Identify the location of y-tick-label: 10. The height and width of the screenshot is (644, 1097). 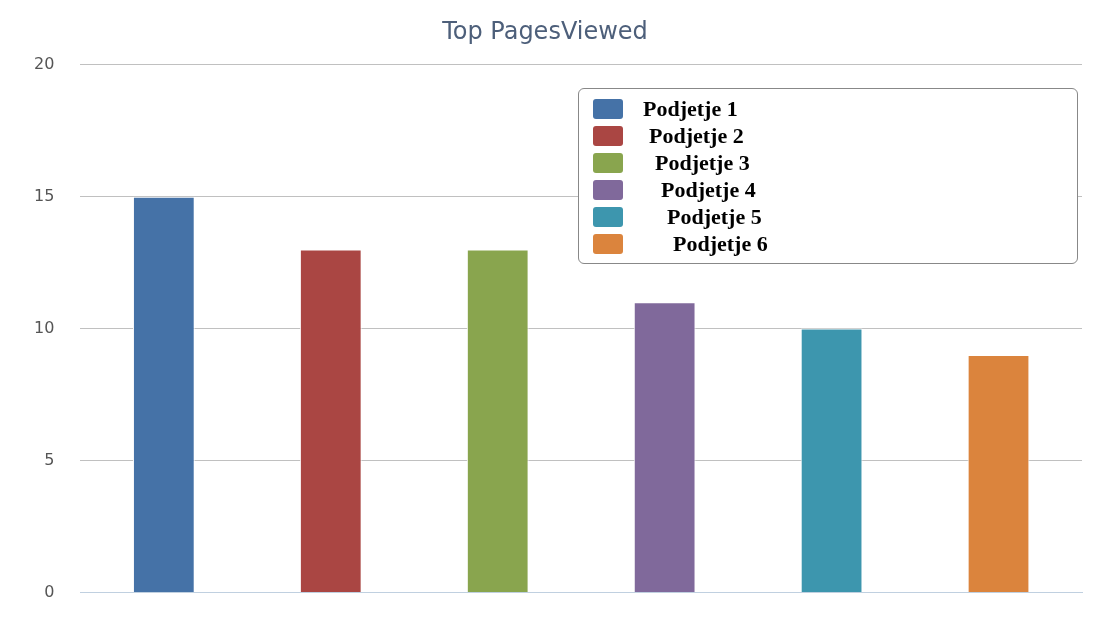
(44, 327).